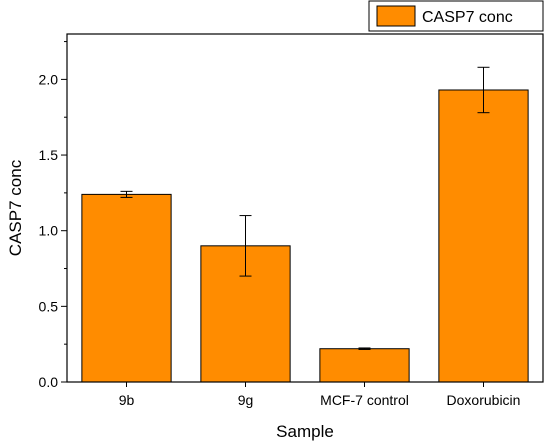  What do you see at coordinates (49, 306) in the screenshot?
I see `y-tick-label: 0.5` at bounding box center [49, 306].